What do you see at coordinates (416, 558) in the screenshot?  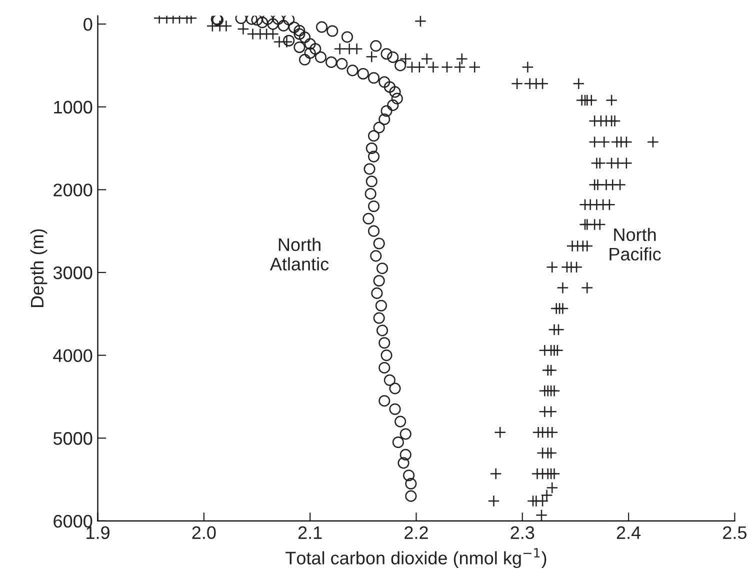 I see `x-axis-title: Total carbon dioxide (nmol kg$^{−1}$)` at bounding box center [416, 558].